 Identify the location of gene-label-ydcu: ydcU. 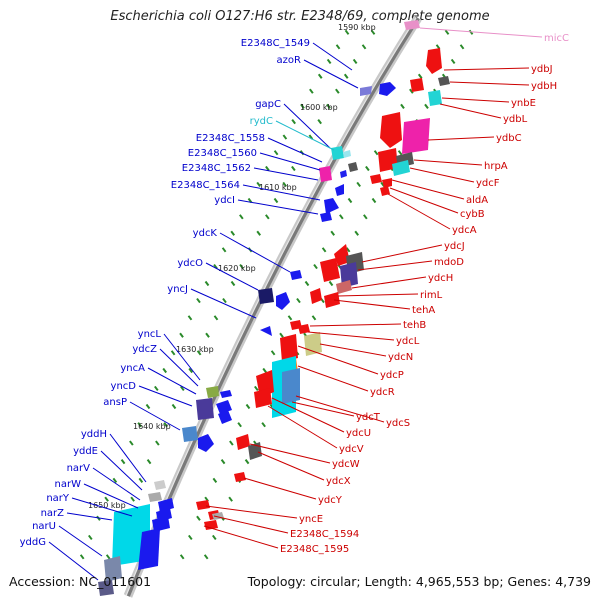
(358, 433).